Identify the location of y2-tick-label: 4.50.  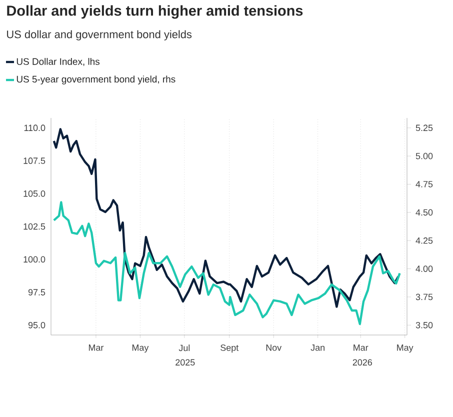
(424, 212).